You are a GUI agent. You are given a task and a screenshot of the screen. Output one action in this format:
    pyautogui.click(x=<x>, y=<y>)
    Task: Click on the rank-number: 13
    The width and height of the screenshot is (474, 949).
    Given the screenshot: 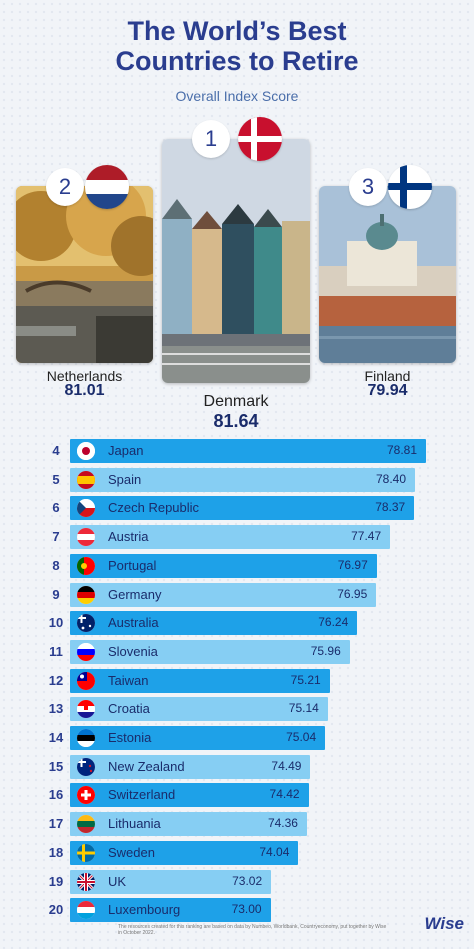 What is the action you would take?
    pyautogui.click(x=56, y=709)
    